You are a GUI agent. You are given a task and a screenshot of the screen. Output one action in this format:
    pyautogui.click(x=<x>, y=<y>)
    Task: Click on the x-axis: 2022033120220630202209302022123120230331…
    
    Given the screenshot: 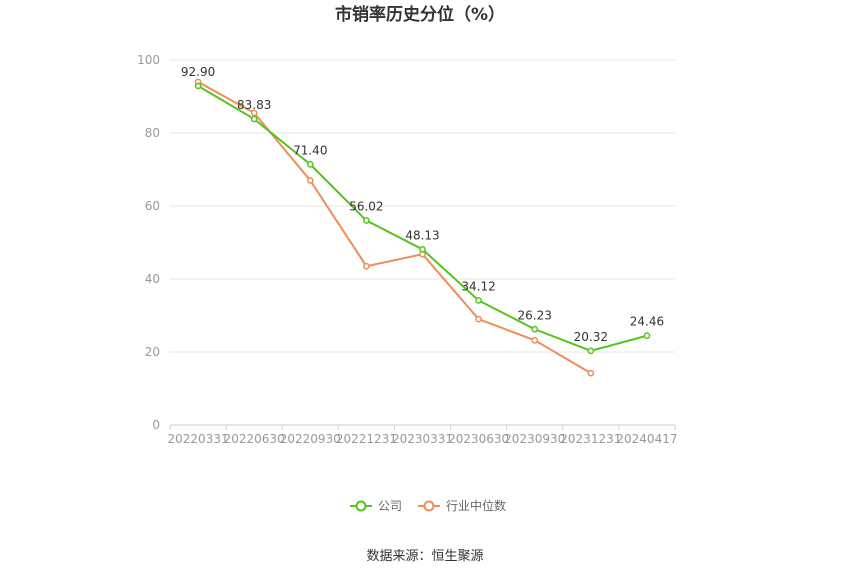 What is the action you would take?
    pyautogui.click(x=422, y=435)
    